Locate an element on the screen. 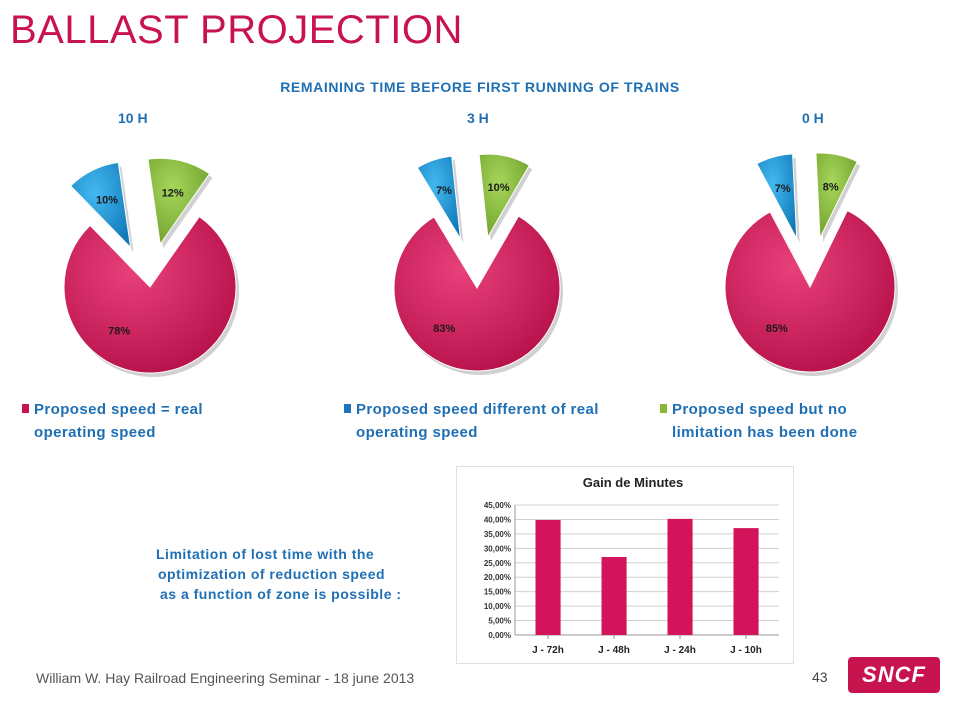  pie-slice: 8% is located at coordinates (838, 197).